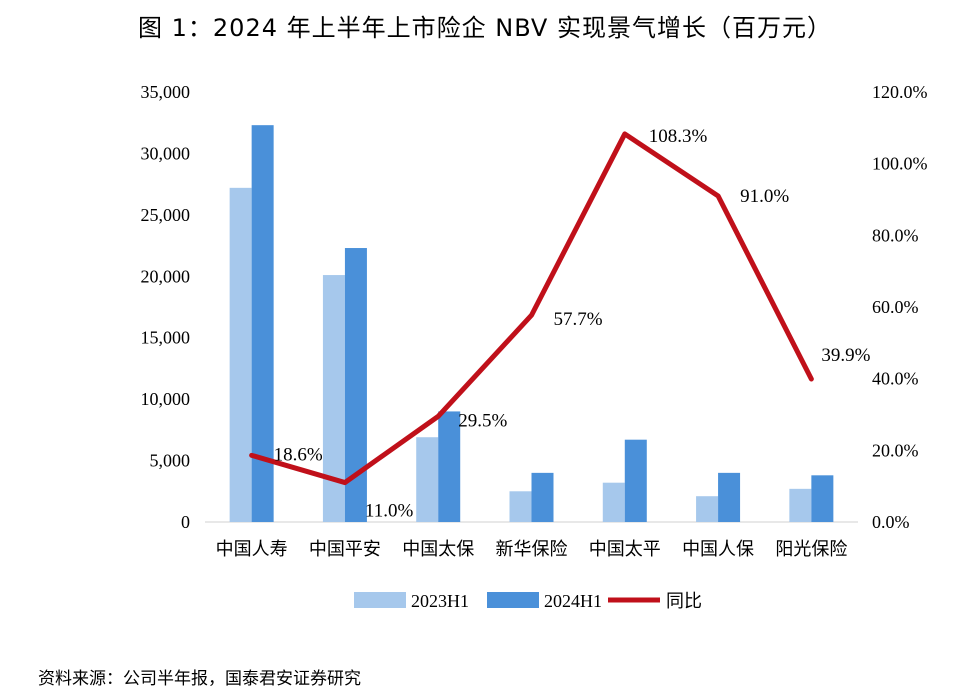  Describe the element at coordinates (482, 420) in the screenshot. I see `yoy-data-label: 29.5%` at that location.